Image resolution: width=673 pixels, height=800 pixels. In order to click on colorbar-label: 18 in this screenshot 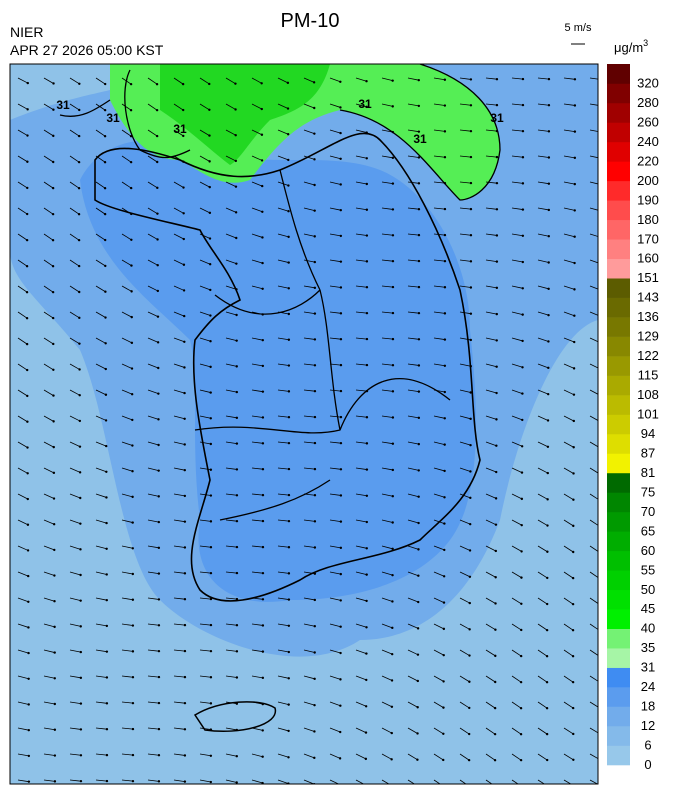, I will do `click(648, 706)`.